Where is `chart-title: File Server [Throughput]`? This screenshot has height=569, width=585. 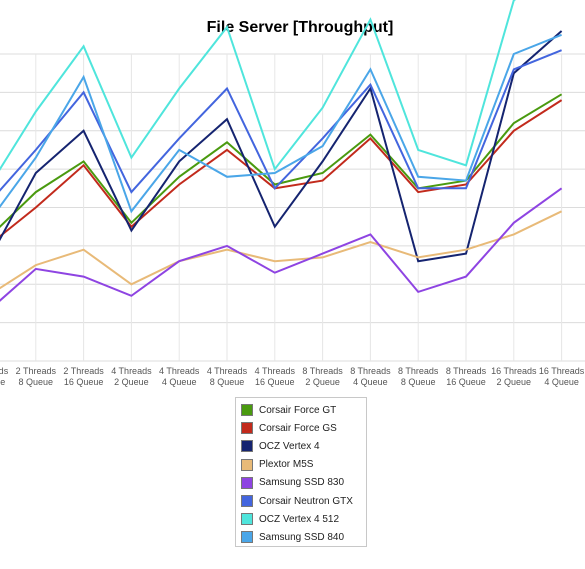
chart-title: File Server [Throughput] is located at coordinates (300, 27).